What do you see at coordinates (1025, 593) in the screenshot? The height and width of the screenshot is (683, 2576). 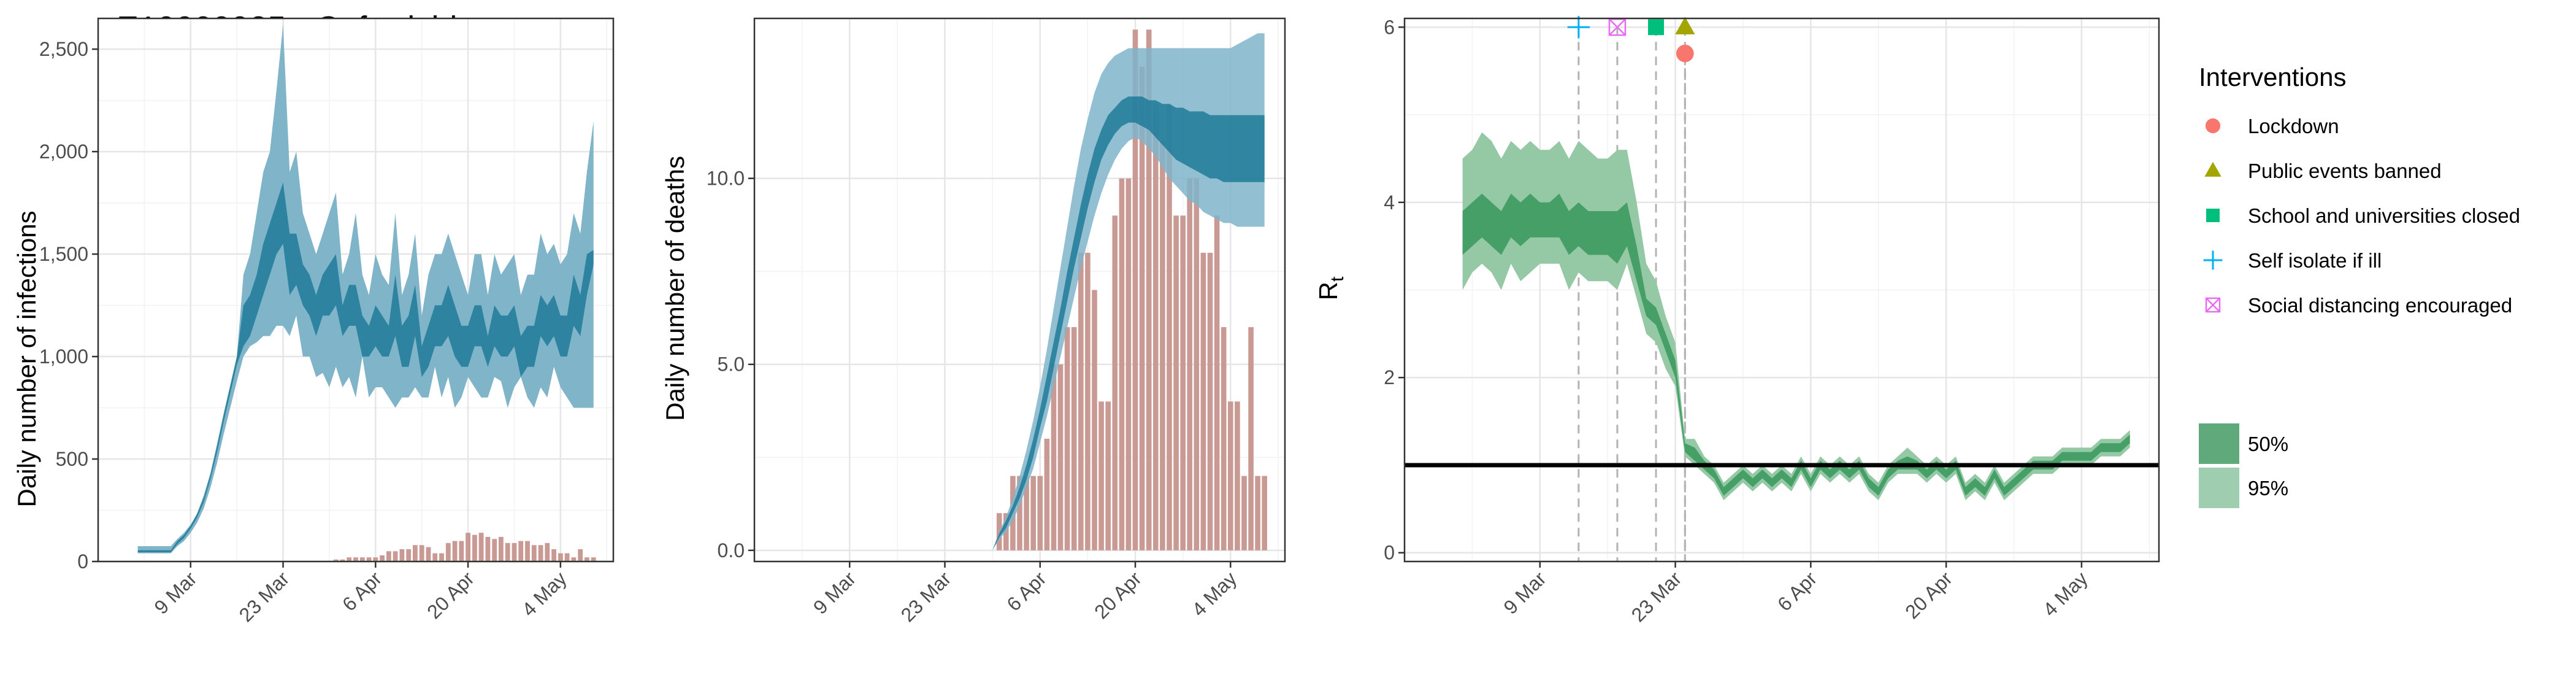 I see `panel-deaths-x-ticks: 9 Mar 23 Mar 6 Apr 20 Apr 4 May` at bounding box center [1025, 593].